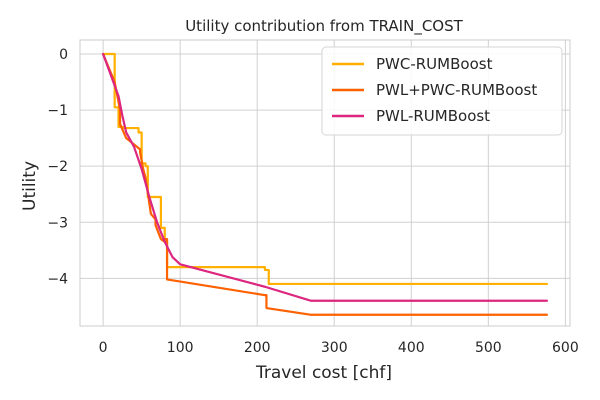 The height and width of the screenshot is (400, 600). I want to click on y-axis-label: Utility, so click(30, 186).